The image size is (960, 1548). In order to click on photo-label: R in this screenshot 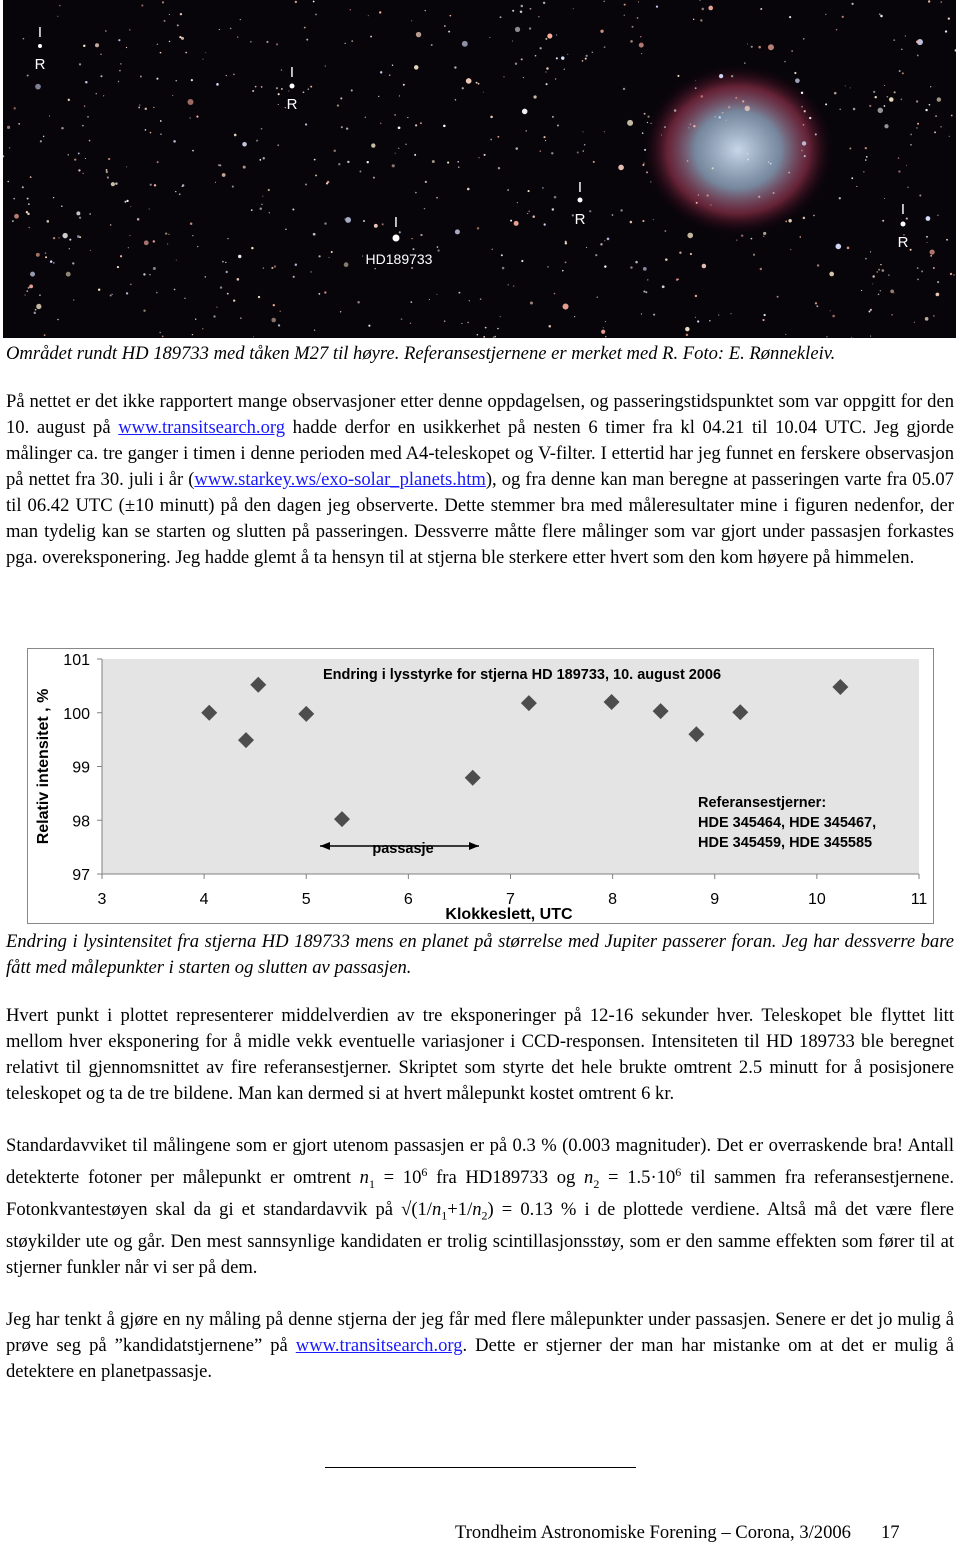, I will do `click(292, 104)`.